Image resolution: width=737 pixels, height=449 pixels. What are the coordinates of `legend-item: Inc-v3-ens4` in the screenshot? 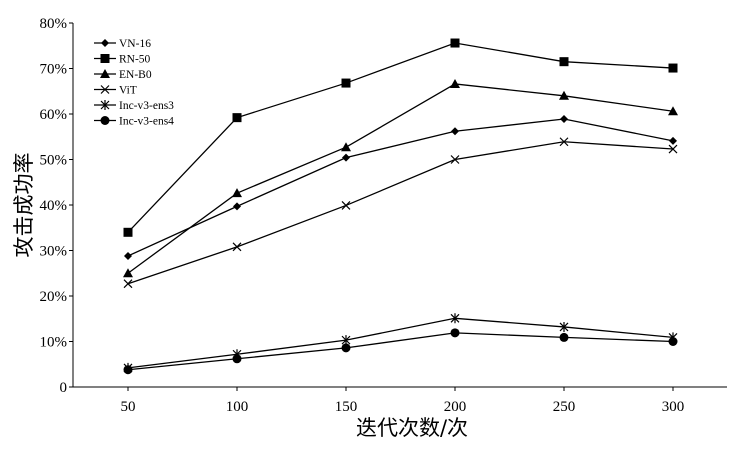 It's located at (134, 122).